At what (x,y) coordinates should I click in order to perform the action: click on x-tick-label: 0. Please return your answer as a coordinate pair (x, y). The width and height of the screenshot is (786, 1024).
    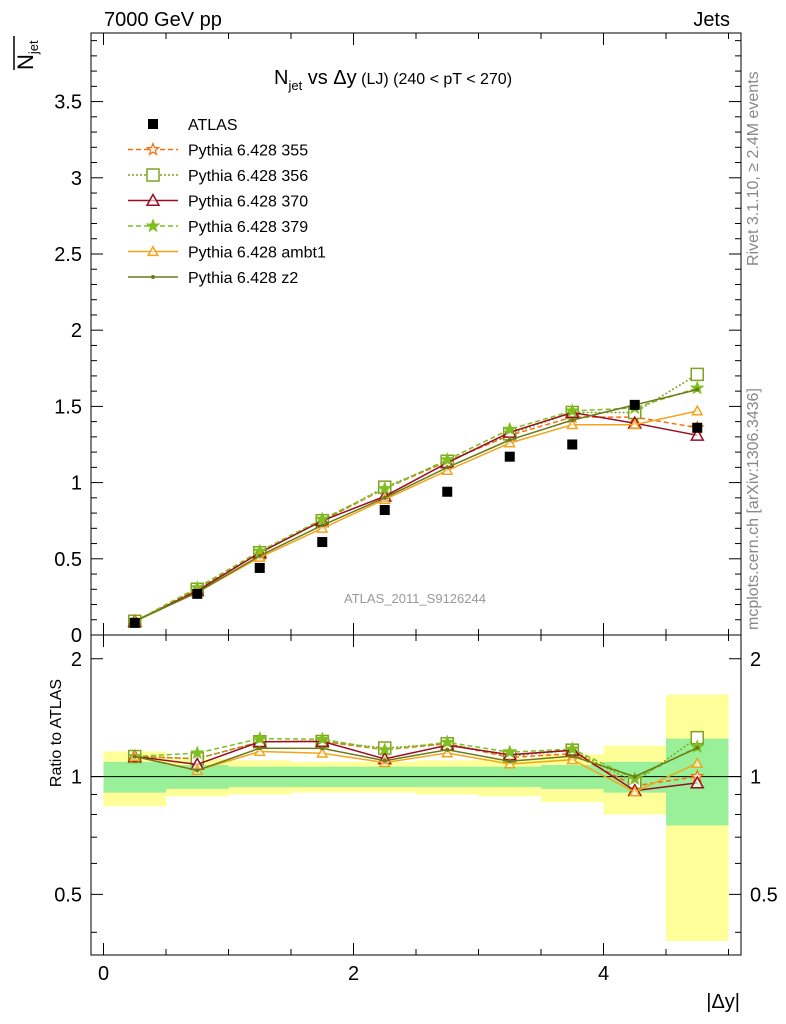
    Looking at the image, I should click on (103, 974).